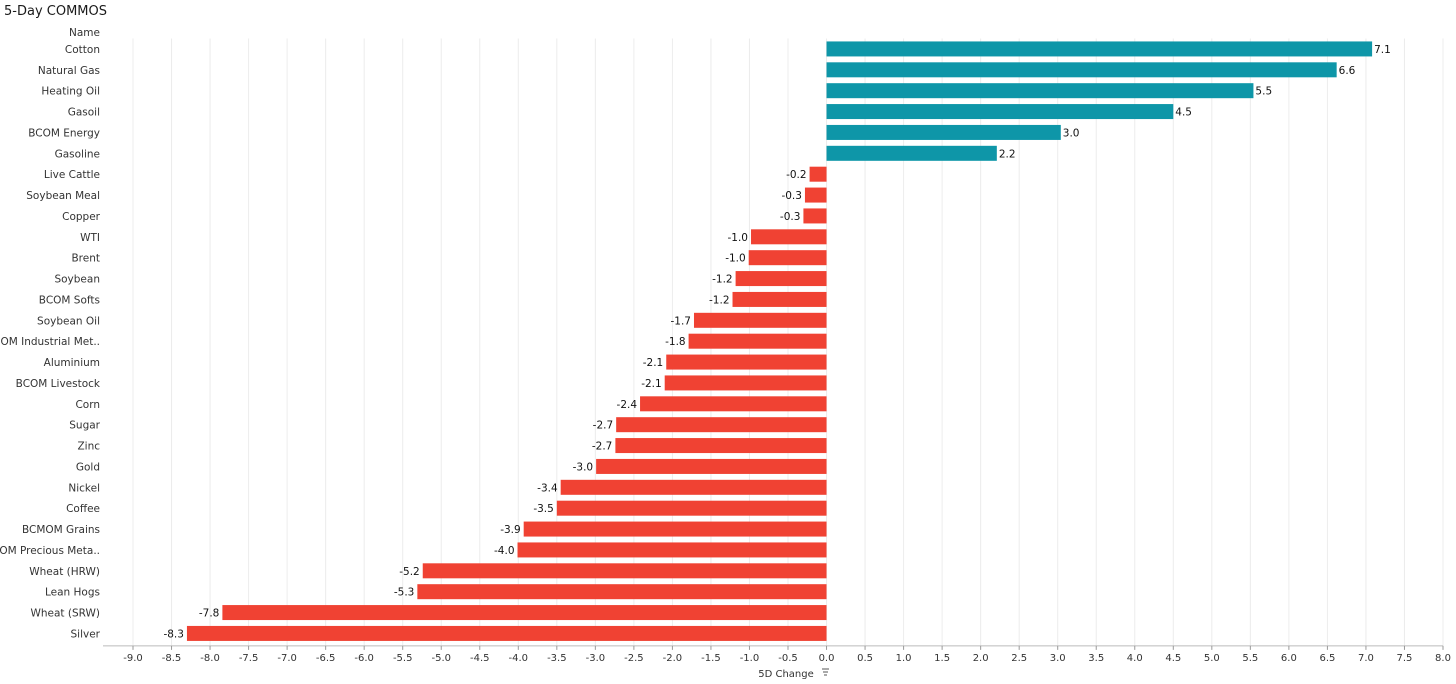  What do you see at coordinates (722, 280) in the screenshot?
I see `value-label: -1.2` at bounding box center [722, 280].